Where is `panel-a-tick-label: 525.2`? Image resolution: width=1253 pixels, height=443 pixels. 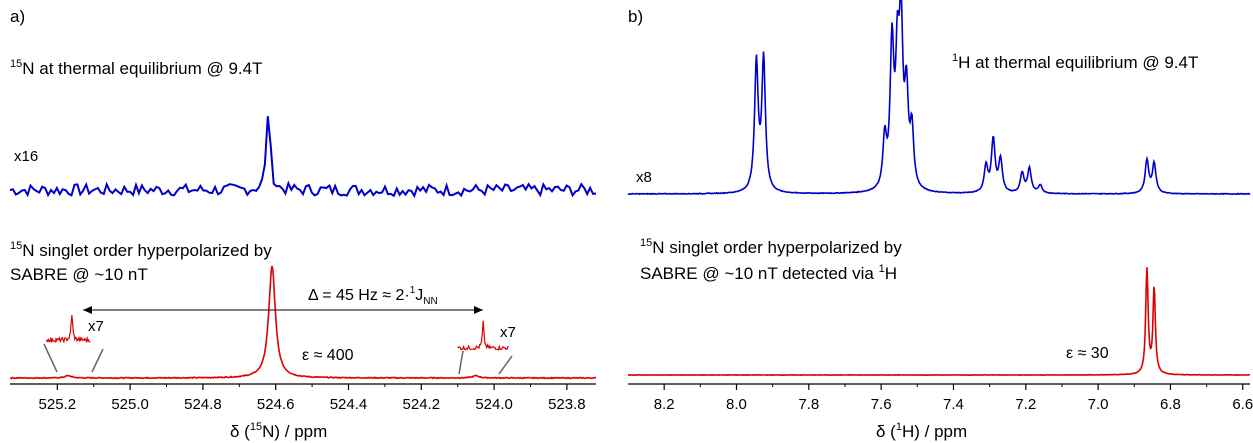
panel-a-tick-label: 525.2 is located at coordinates (58, 404).